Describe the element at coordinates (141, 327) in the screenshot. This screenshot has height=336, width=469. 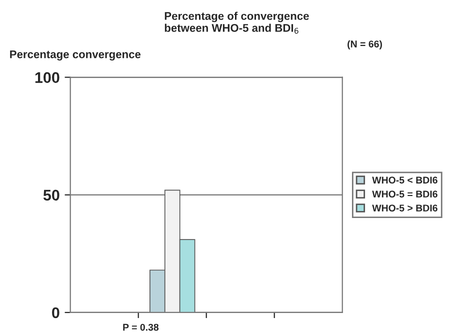
I see `text: P = 0.38` at that location.